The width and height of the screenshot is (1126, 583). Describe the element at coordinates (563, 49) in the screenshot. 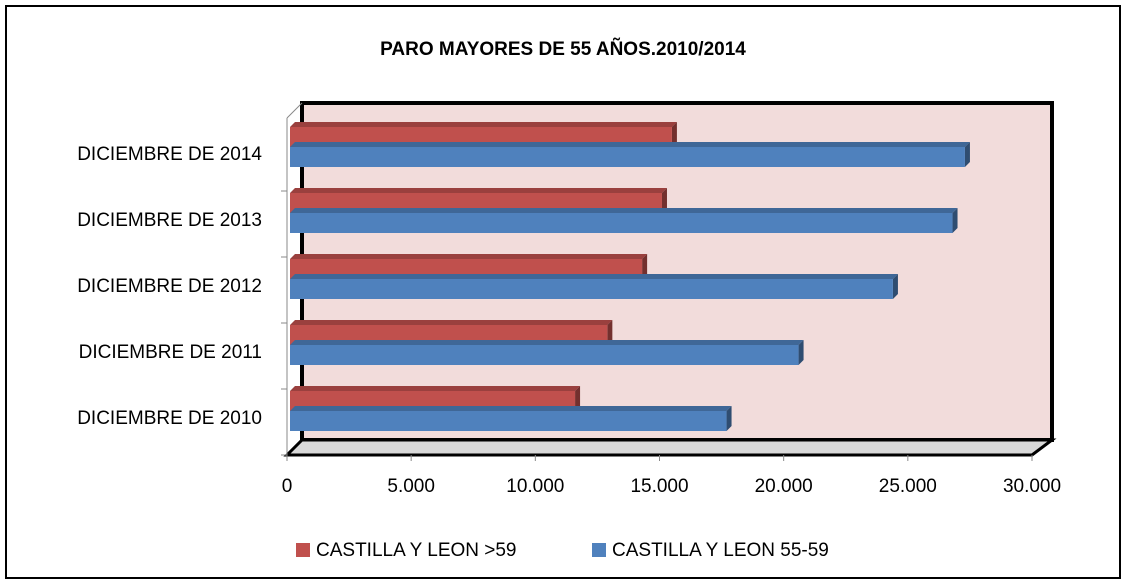

I see `chart-title: PARO MAYORES DE 55 AÑOS.2010/2014` at that location.